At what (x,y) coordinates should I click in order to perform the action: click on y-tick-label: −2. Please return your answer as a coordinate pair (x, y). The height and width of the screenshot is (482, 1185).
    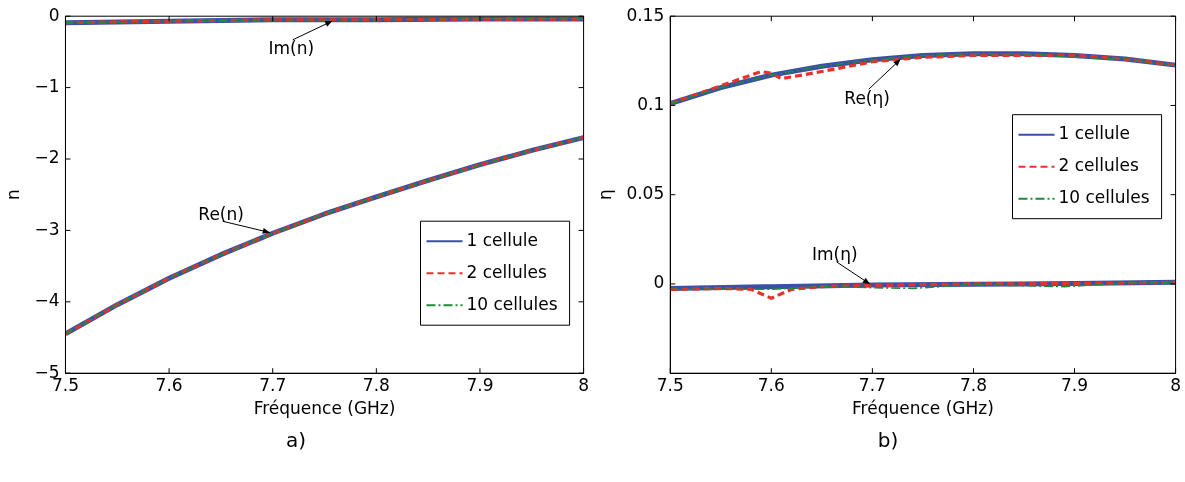
    Looking at the image, I should click on (47, 157).